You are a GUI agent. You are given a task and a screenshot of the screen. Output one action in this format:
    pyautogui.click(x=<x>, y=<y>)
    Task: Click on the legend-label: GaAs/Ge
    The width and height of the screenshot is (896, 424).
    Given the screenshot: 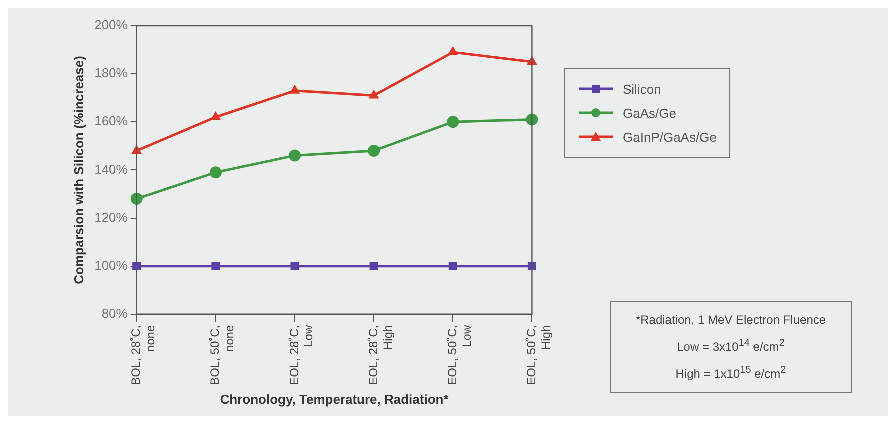 What is the action you would take?
    pyautogui.click(x=650, y=113)
    